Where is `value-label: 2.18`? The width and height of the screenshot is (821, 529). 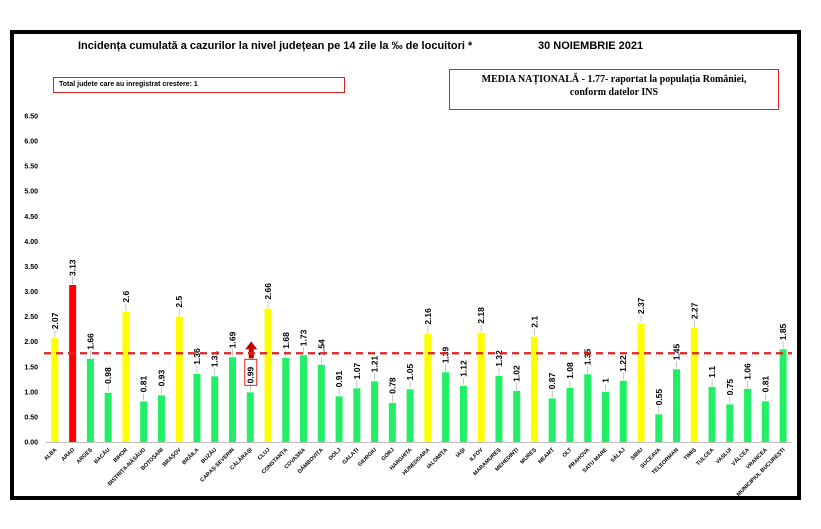 value-label: 2.18 is located at coordinates (481, 315).